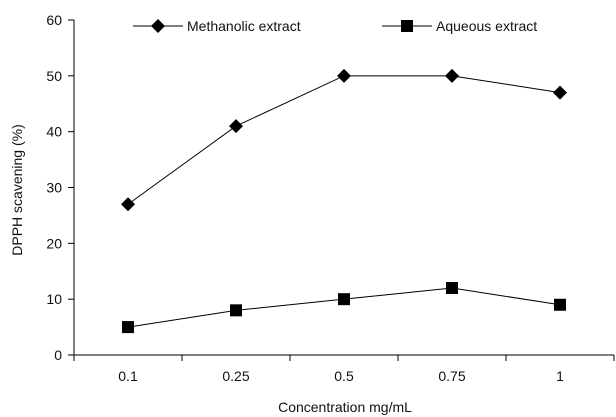  Describe the element at coordinates (486, 26) in the screenshot. I see `legend-label: Aqueous extract` at that location.